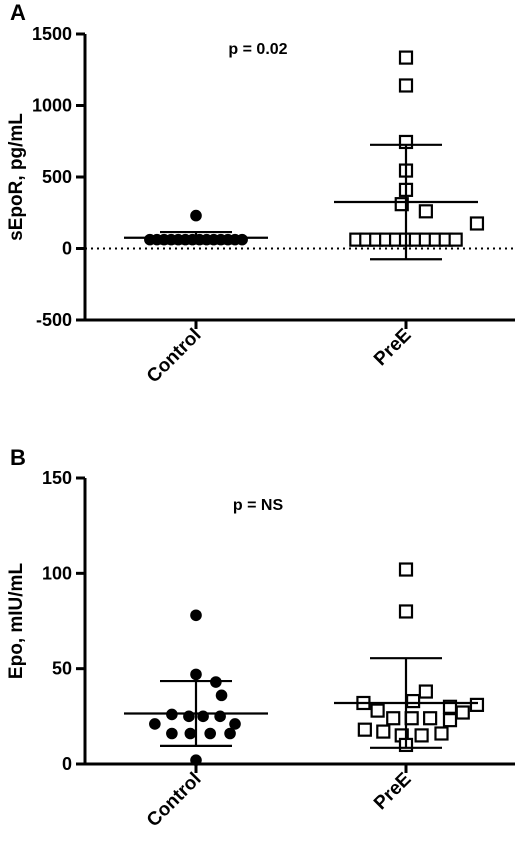 The width and height of the screenshot is (520, 842). What do you see at coordinates (257, 49) in the screenshot?
I see `p-value-annotation: p = 0.02` at bounding box center [257, 49].